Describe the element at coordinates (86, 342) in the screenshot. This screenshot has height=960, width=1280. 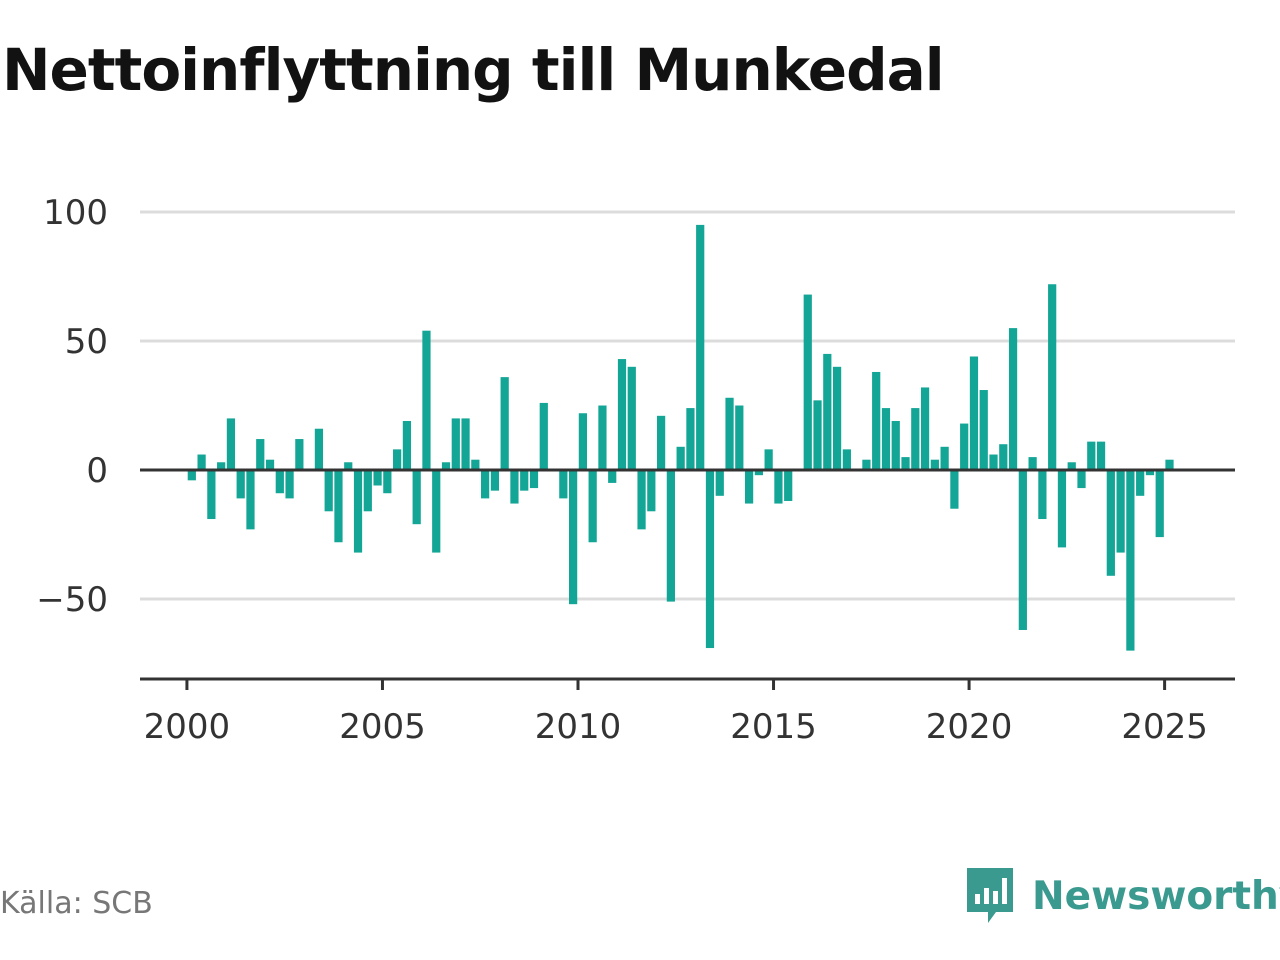
I see `y-tick-label: 50` at that location.